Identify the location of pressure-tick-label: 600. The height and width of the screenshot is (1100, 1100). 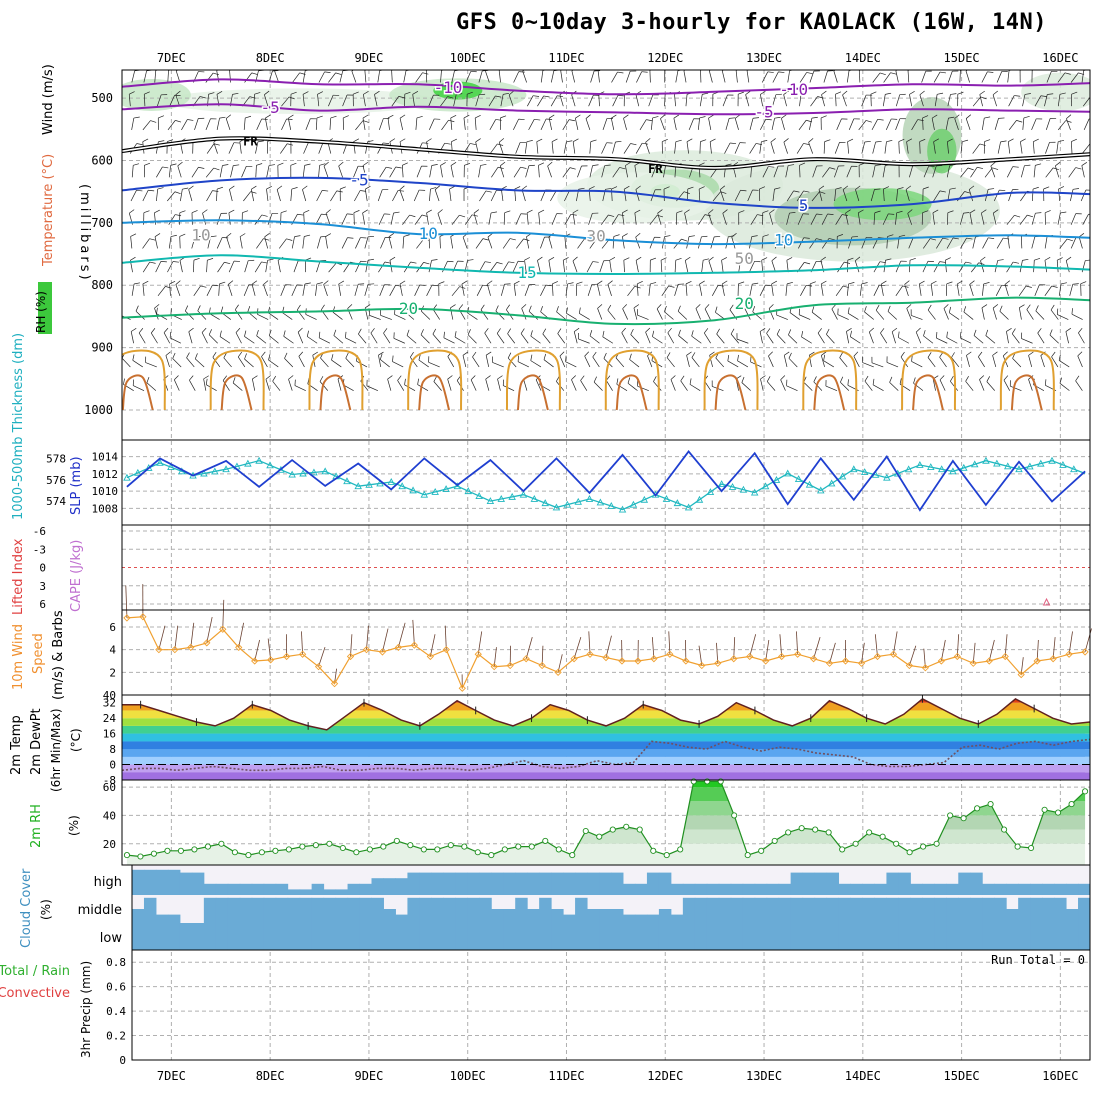
(102, 160).